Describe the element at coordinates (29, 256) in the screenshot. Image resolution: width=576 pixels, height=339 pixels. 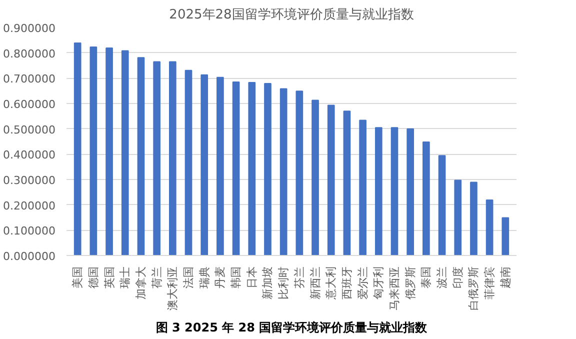
I see `y-tick-label: 0.000000` at that location.